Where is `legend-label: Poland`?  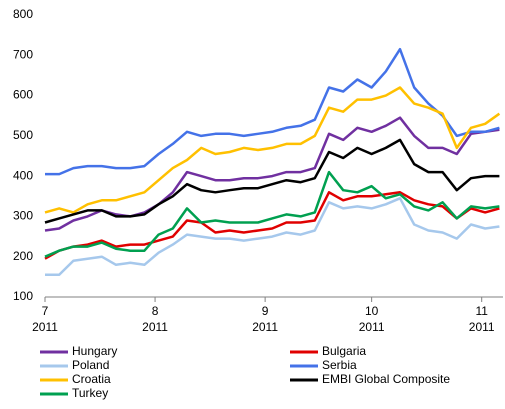 legend-label: Poland is located at coordinates (90, 365).